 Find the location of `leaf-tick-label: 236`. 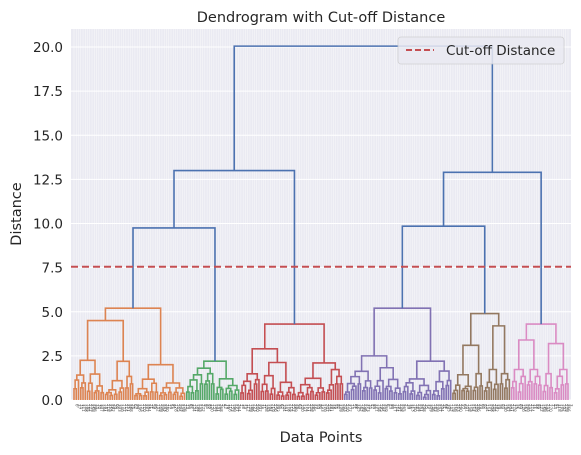

leaf-tick-label: 236 is located at coordinates (365, 408).